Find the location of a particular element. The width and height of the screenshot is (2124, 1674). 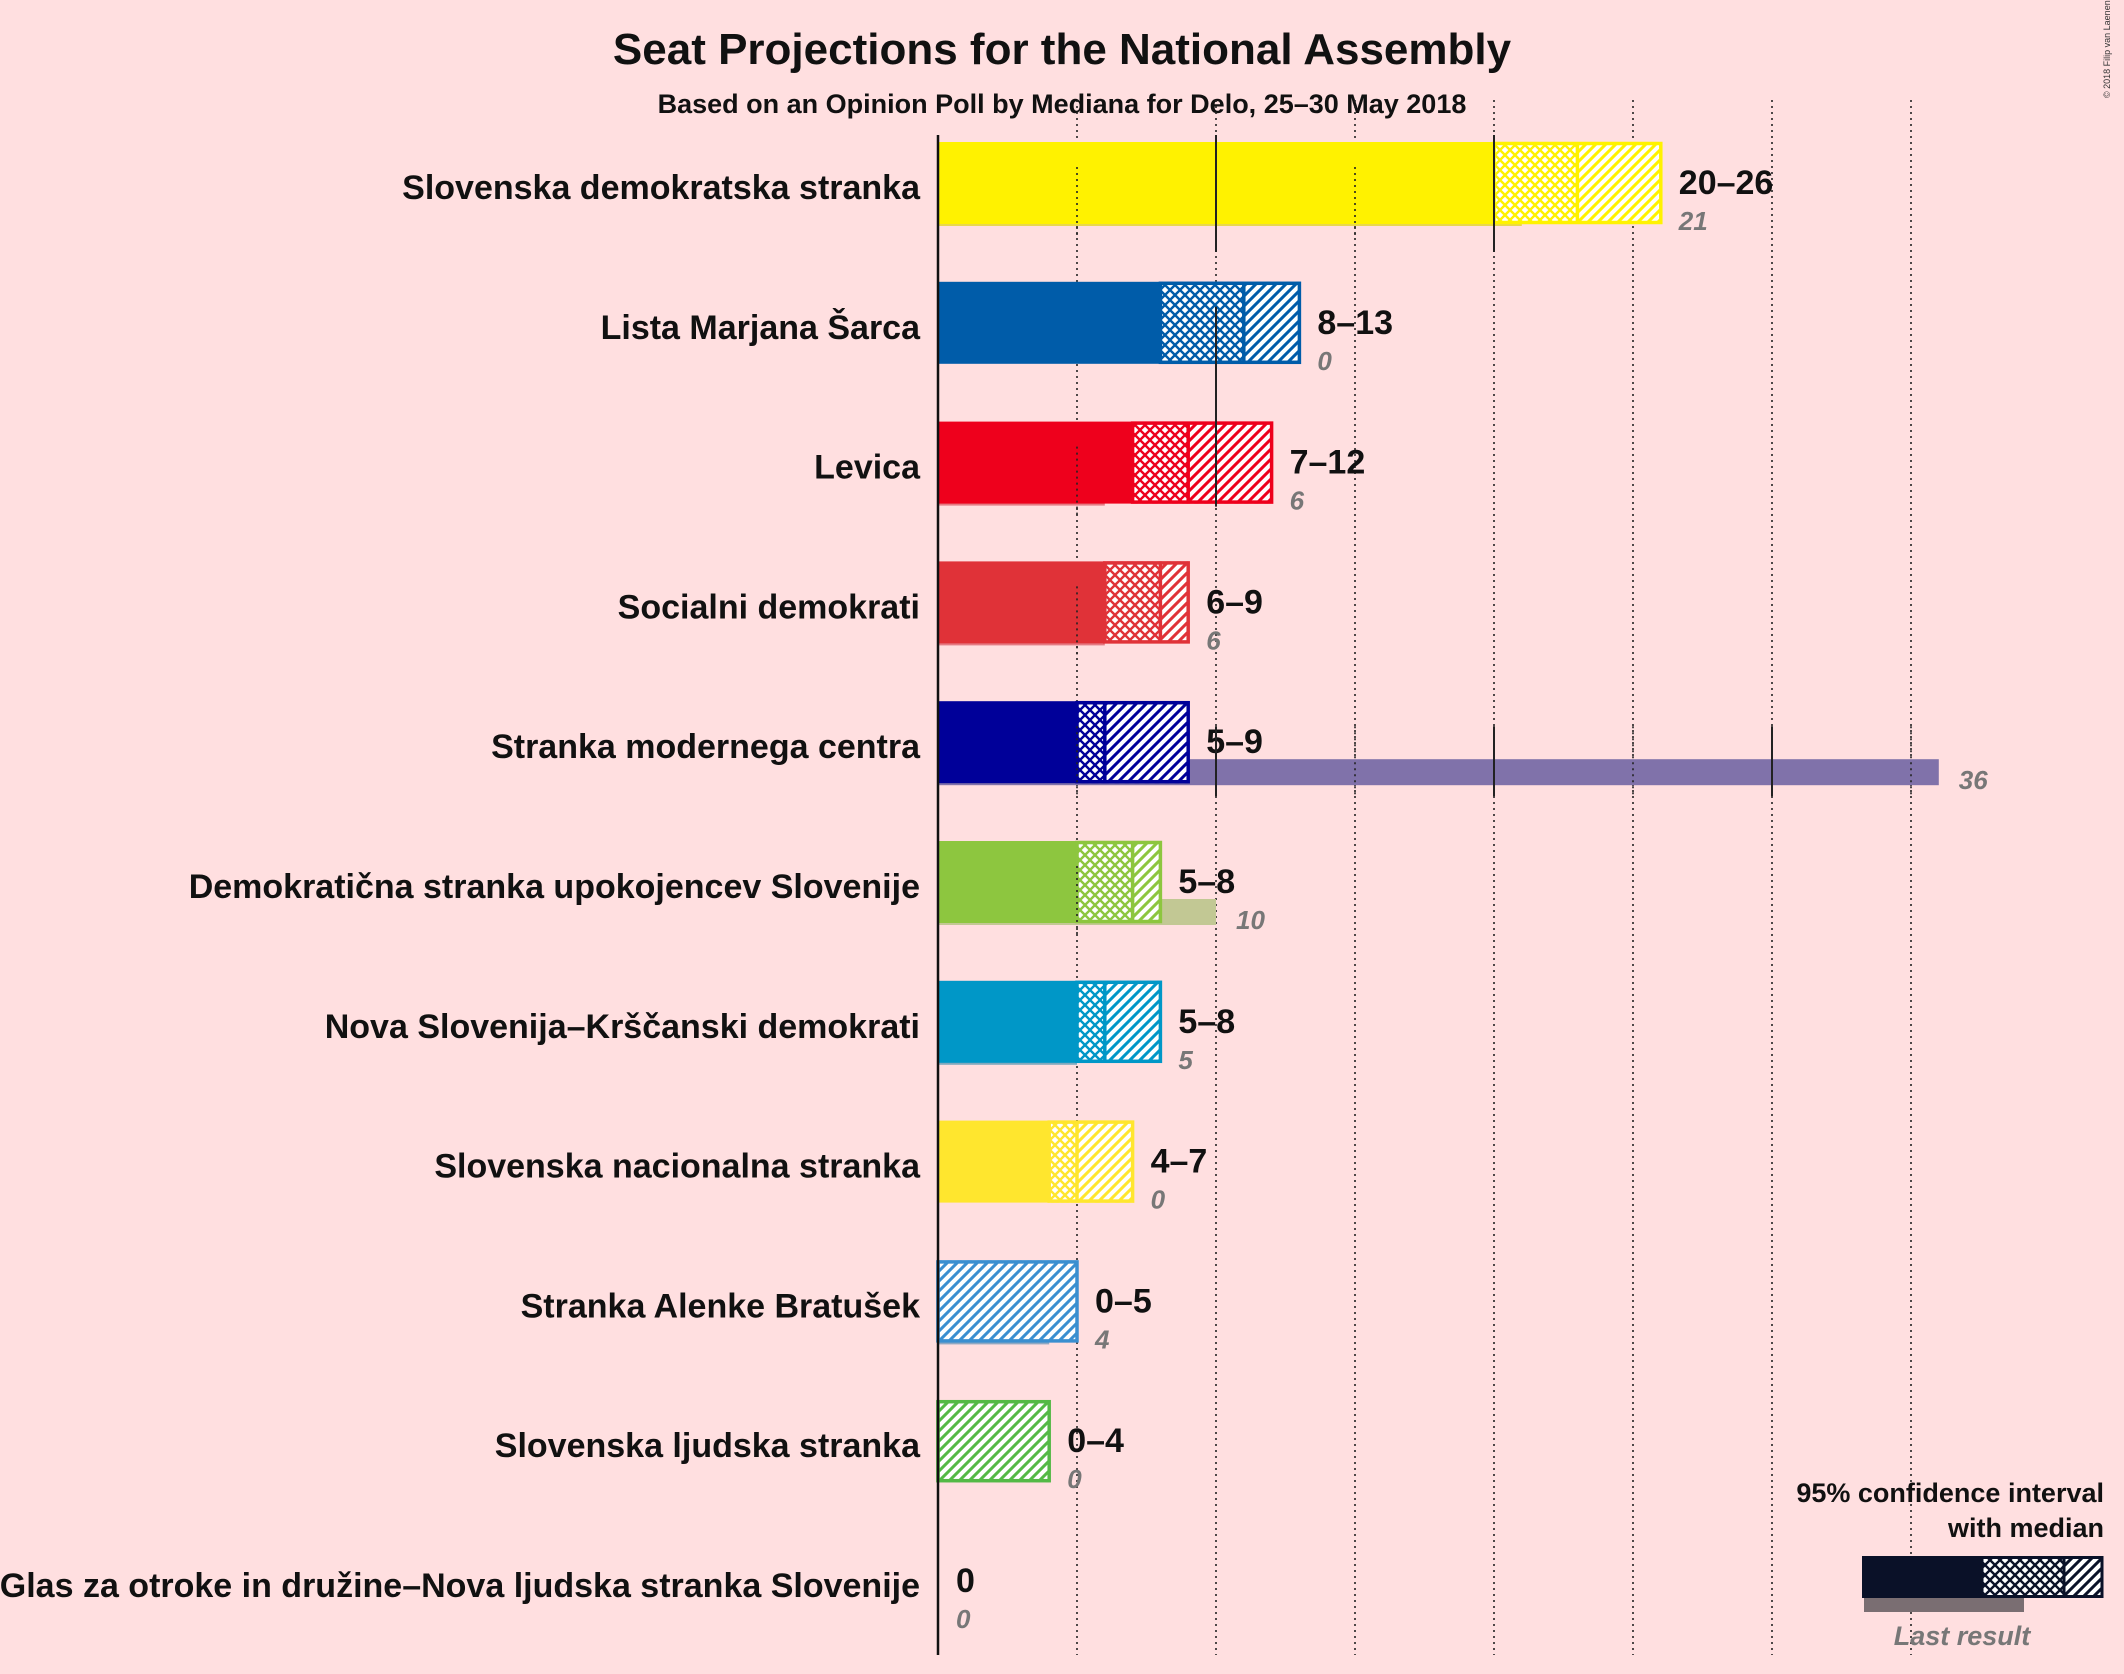

party-name: Slovenska nacionalna stranka is located at coordinates (677, 1167).